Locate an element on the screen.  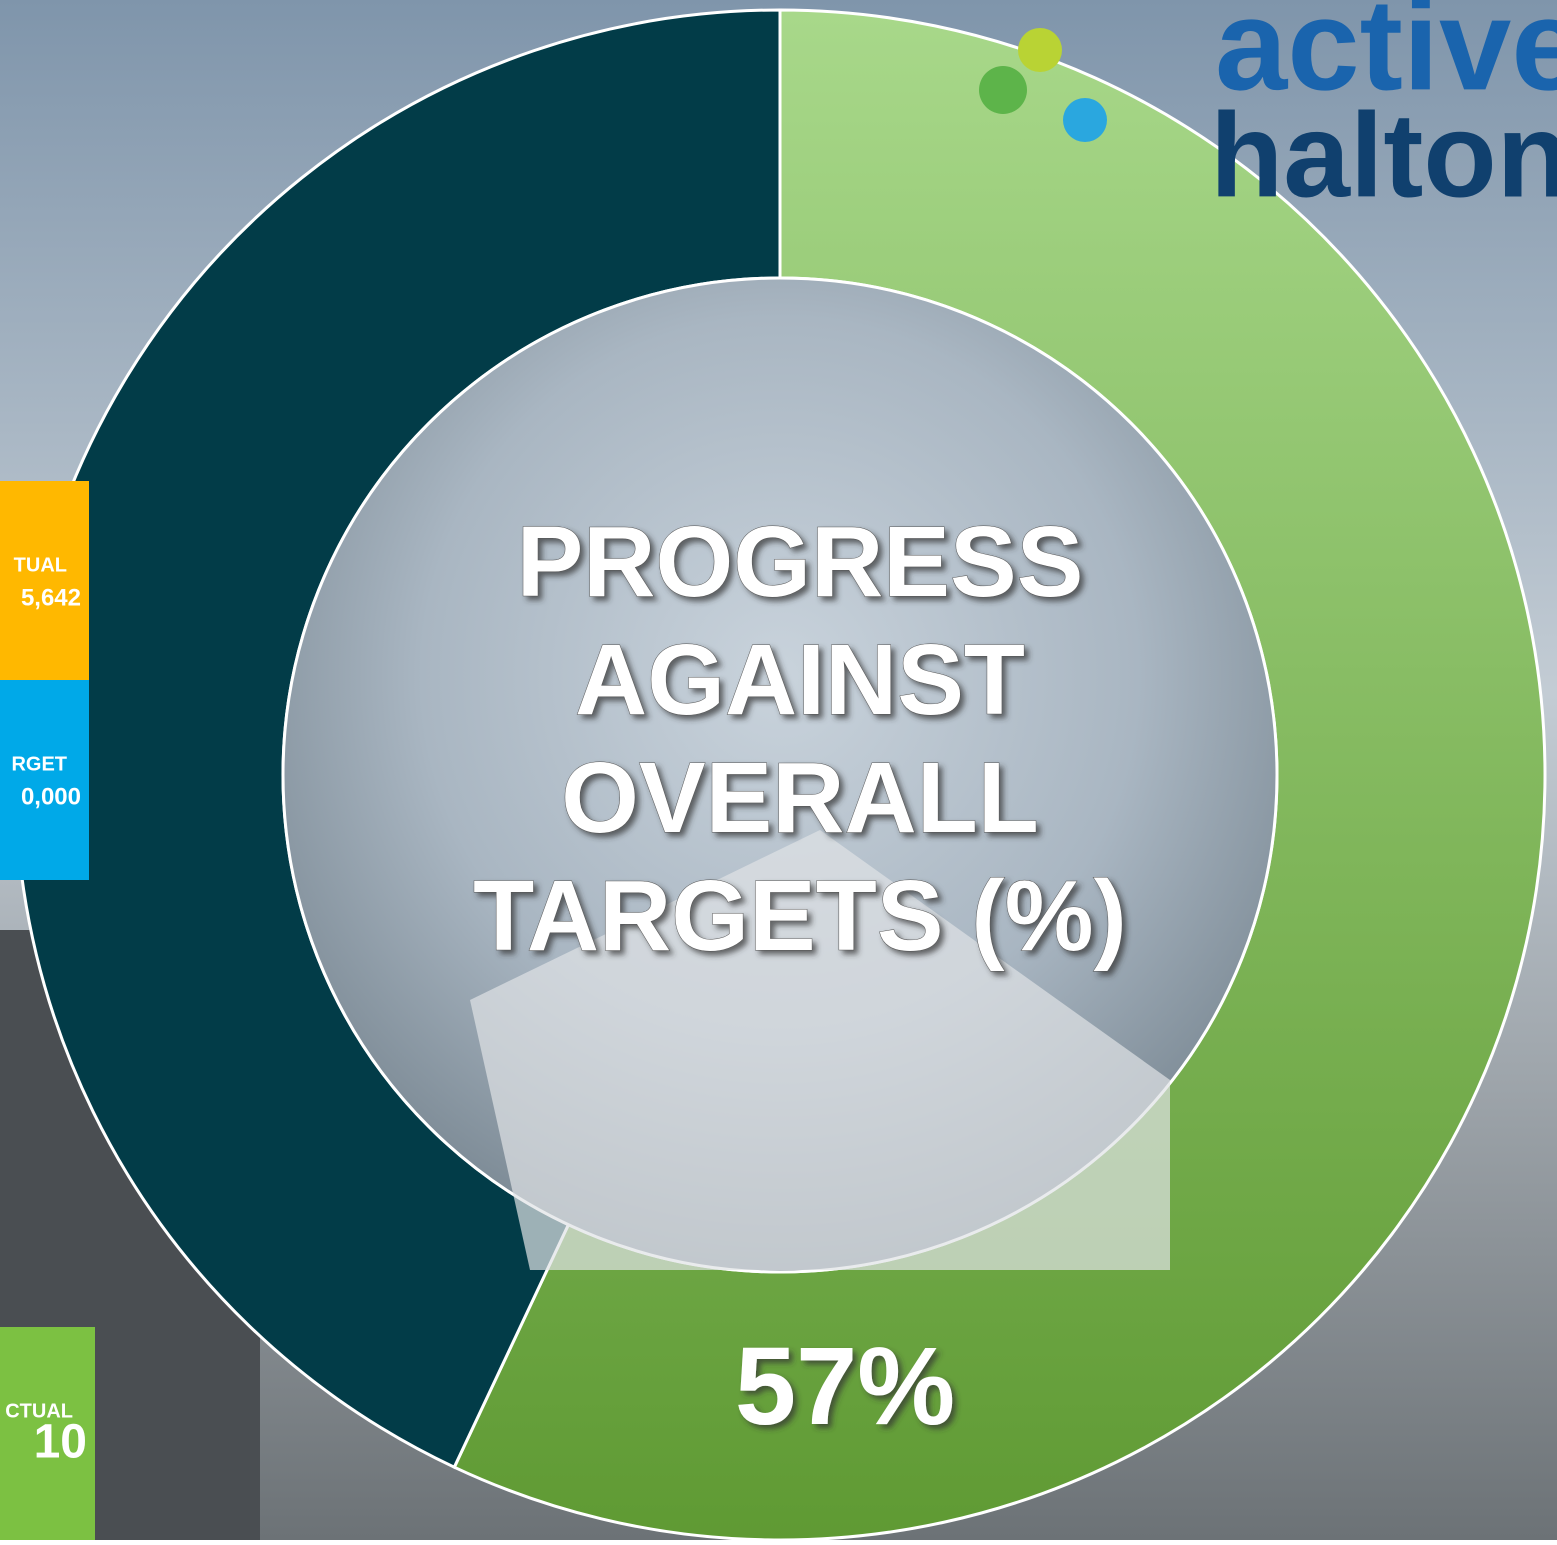
panel-value: 5,642 is located at coordinates (51, 597).